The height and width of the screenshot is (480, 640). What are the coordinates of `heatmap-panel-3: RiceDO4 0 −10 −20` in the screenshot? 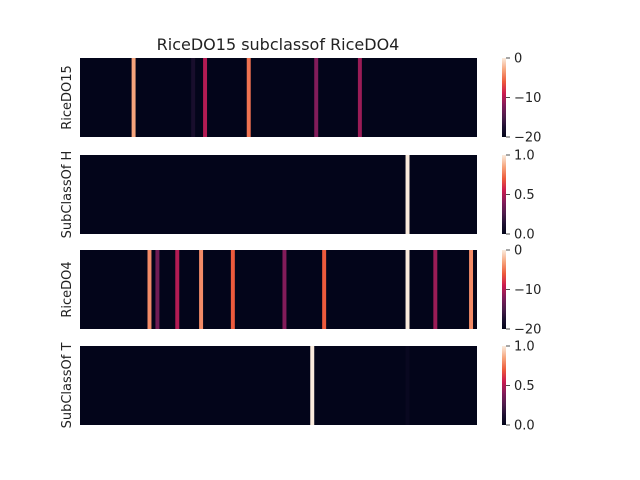 It's located at (300, 291).